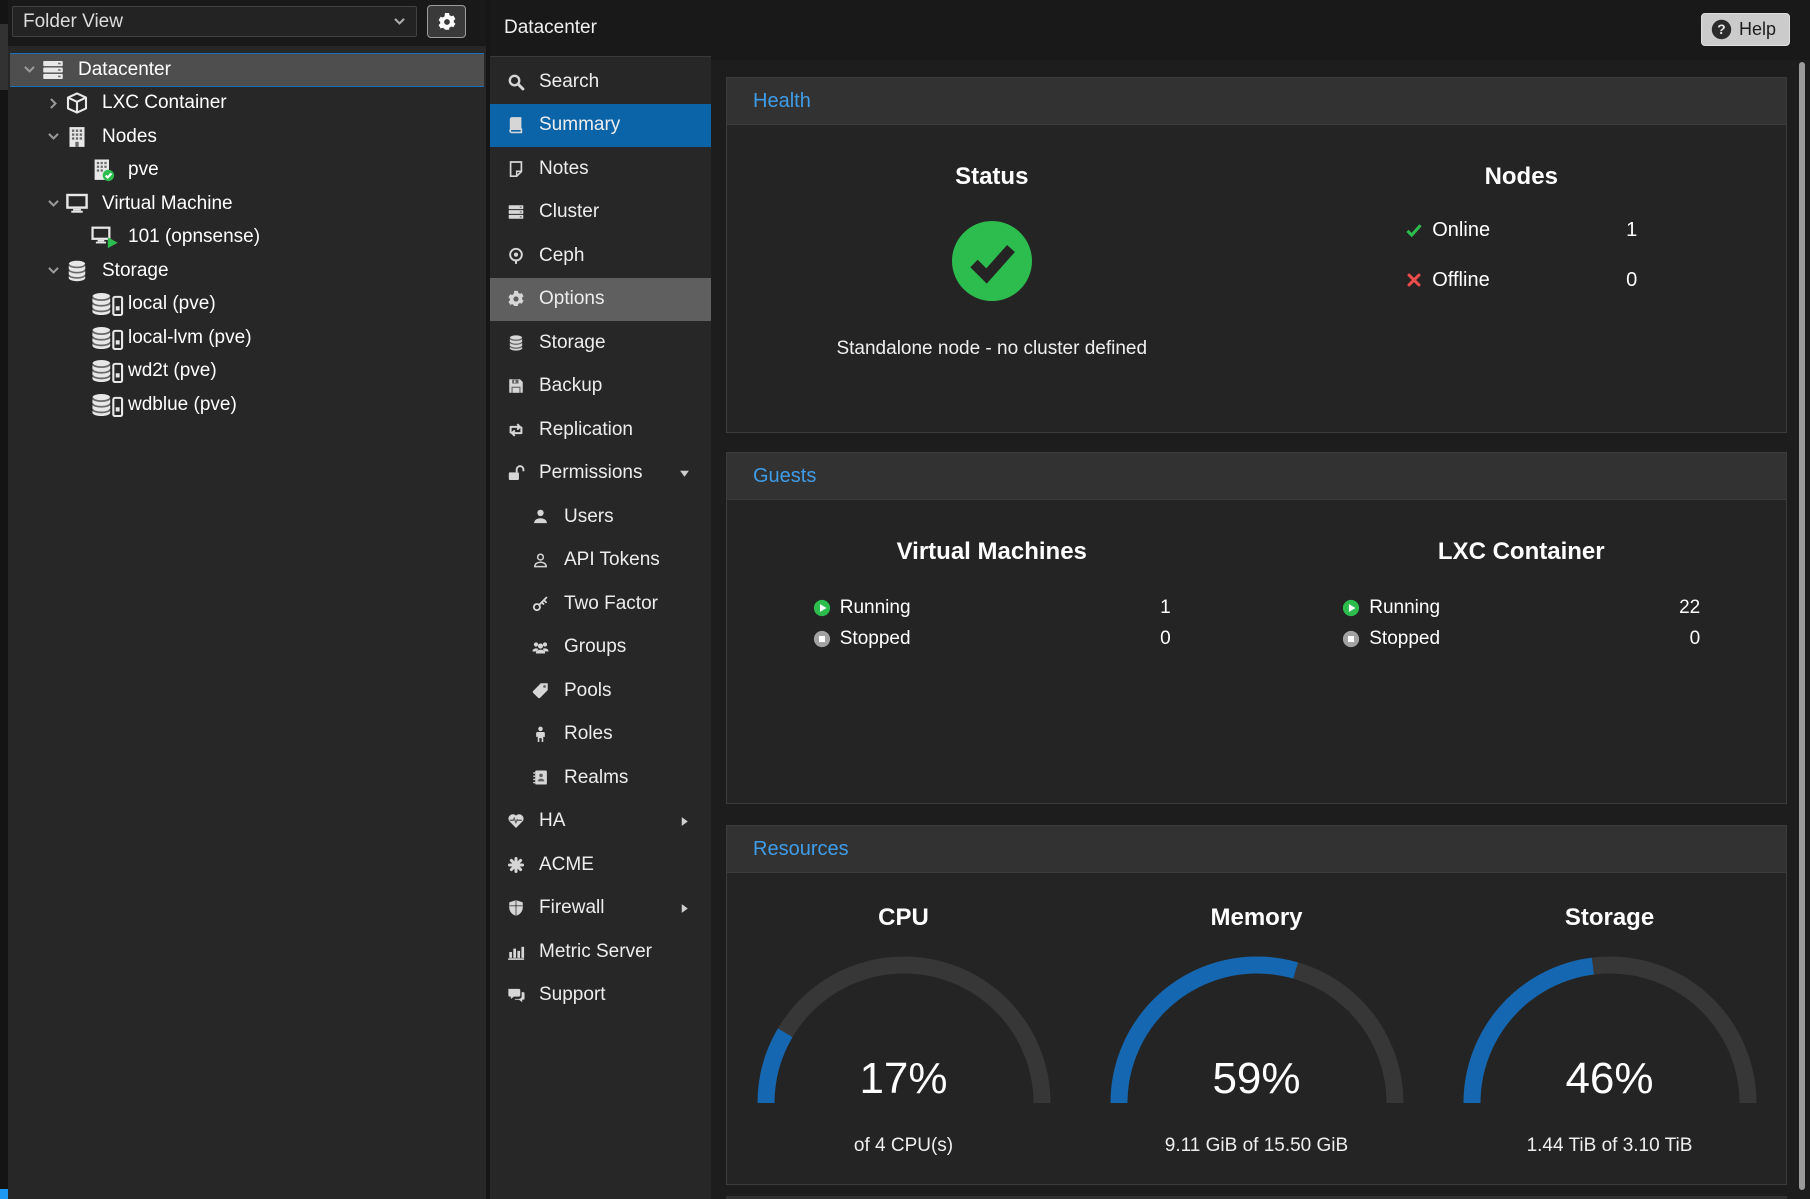 The height and width of the screenshot is (1199, 1810). Describe the element at coordinates (903, 1028) in the screenshot. I see `gauge-cpu: CPU 17% of 4 CPU(s)` at that location.